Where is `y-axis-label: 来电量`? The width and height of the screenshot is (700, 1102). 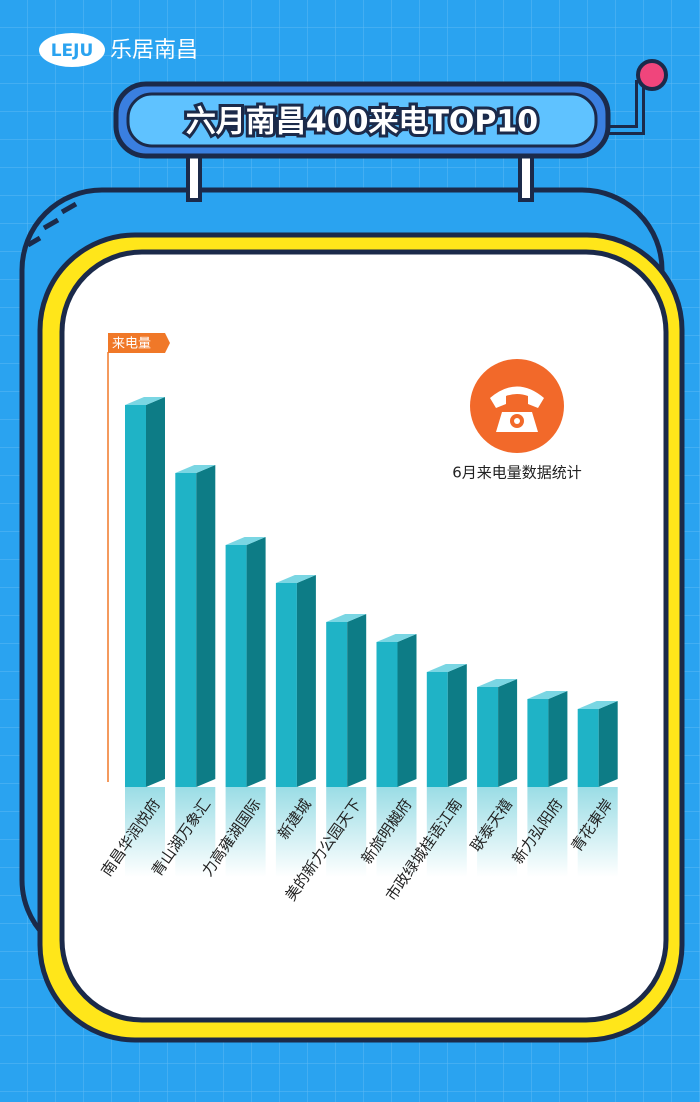 y-axis-label: 来电量 is located at coordinates (131, 344).